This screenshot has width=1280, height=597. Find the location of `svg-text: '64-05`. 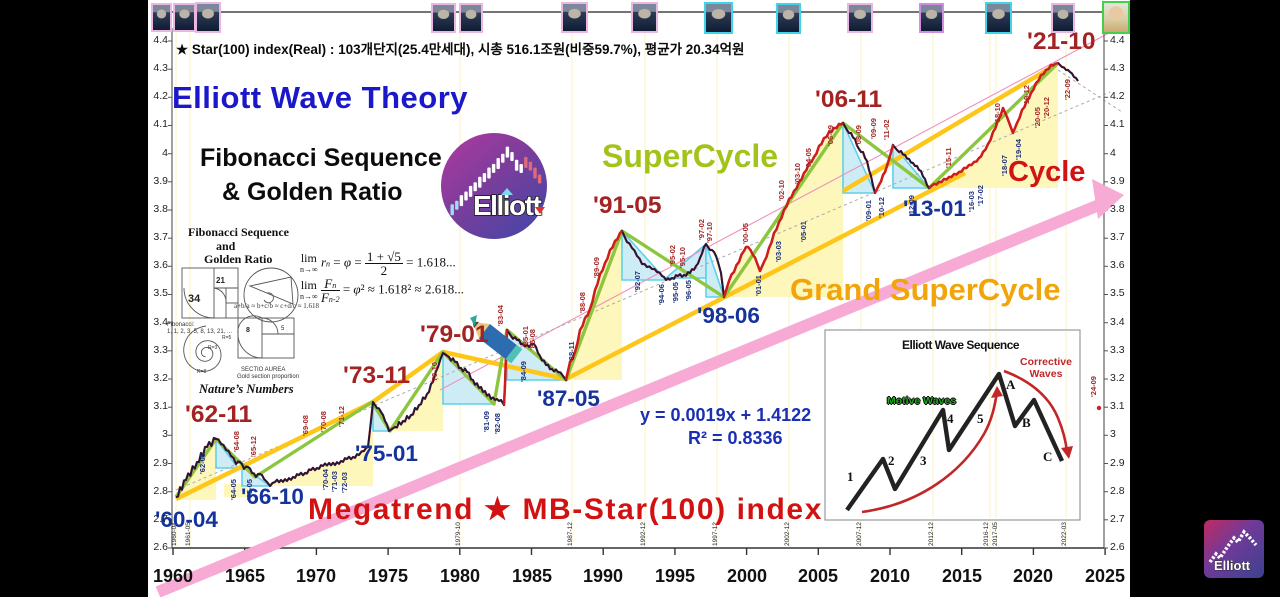

svg-text: '64-05 is located at coordinates (233, 489).